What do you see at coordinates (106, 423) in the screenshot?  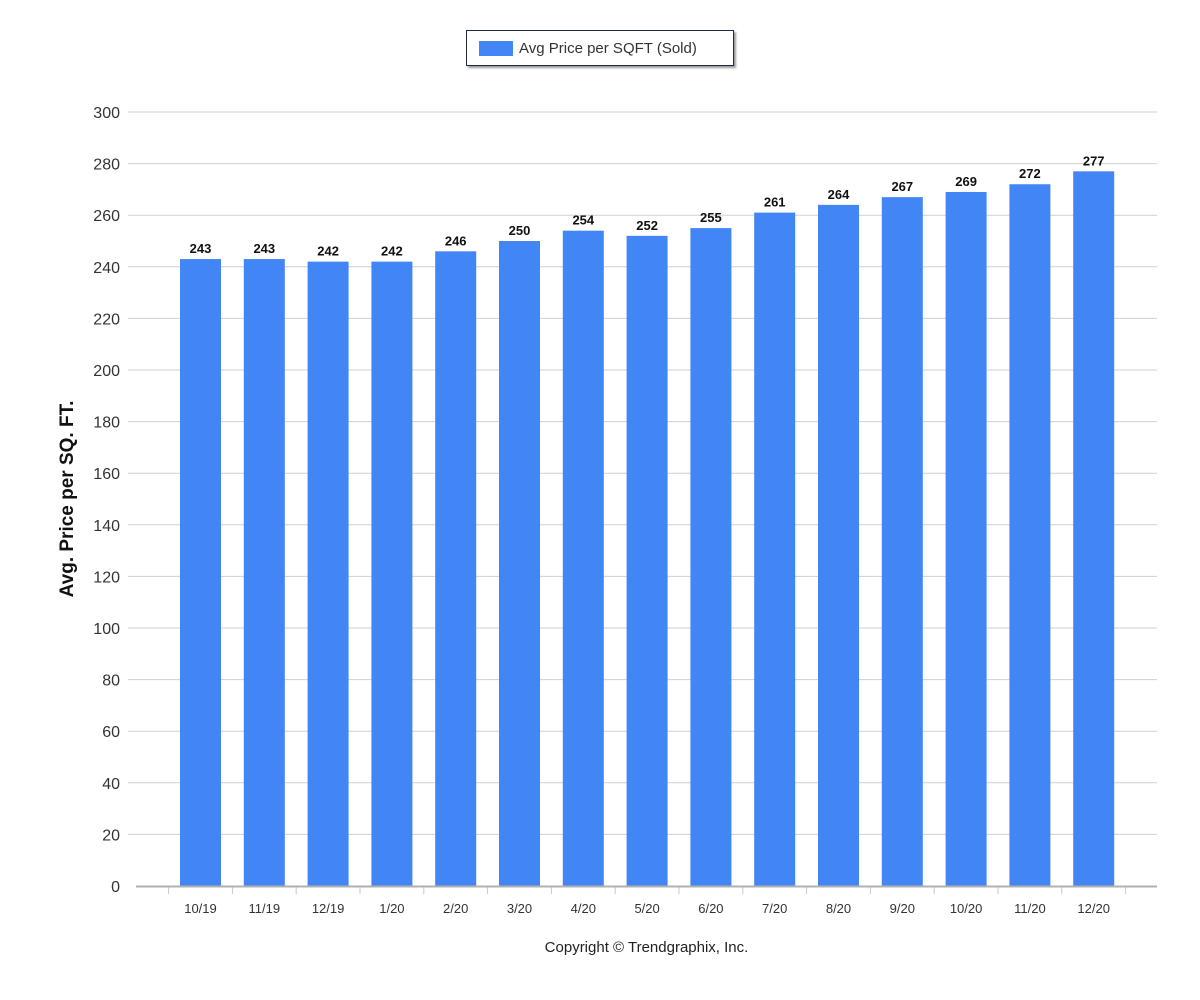 I see `y-tick-label: 180` at bounding box center [106, 423].